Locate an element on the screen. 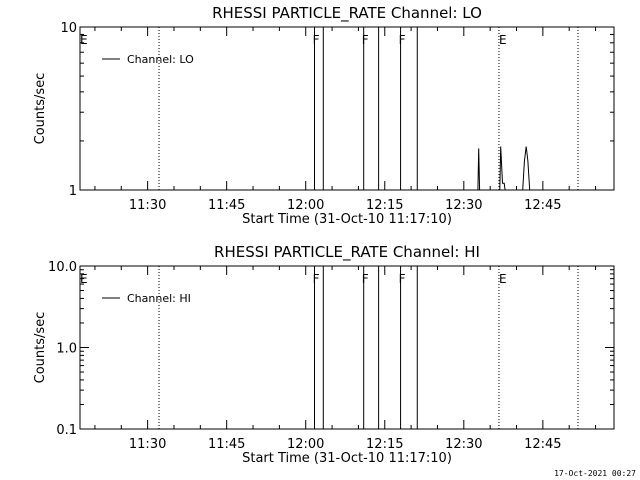 This screenshot has width=640, height=480. legend-label: Channel: LO is located at coordinates (160, 59).